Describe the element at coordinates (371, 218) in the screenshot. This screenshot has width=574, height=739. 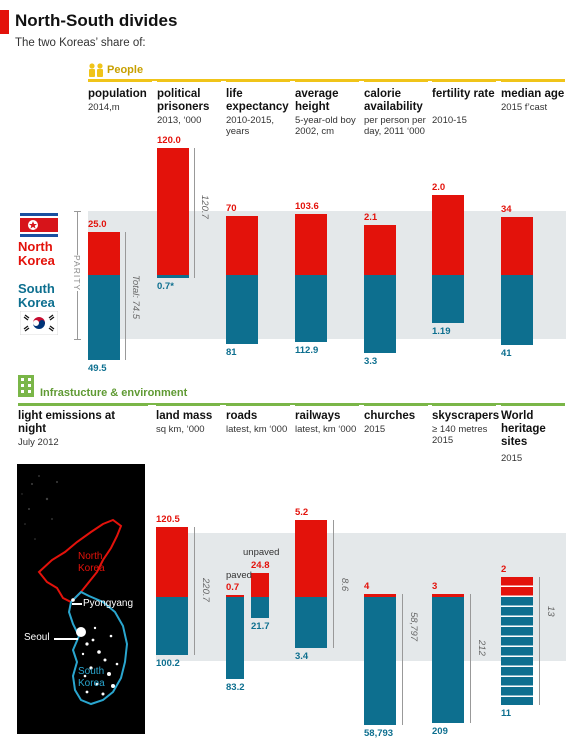
I see `value-north: 2.1` at that location.